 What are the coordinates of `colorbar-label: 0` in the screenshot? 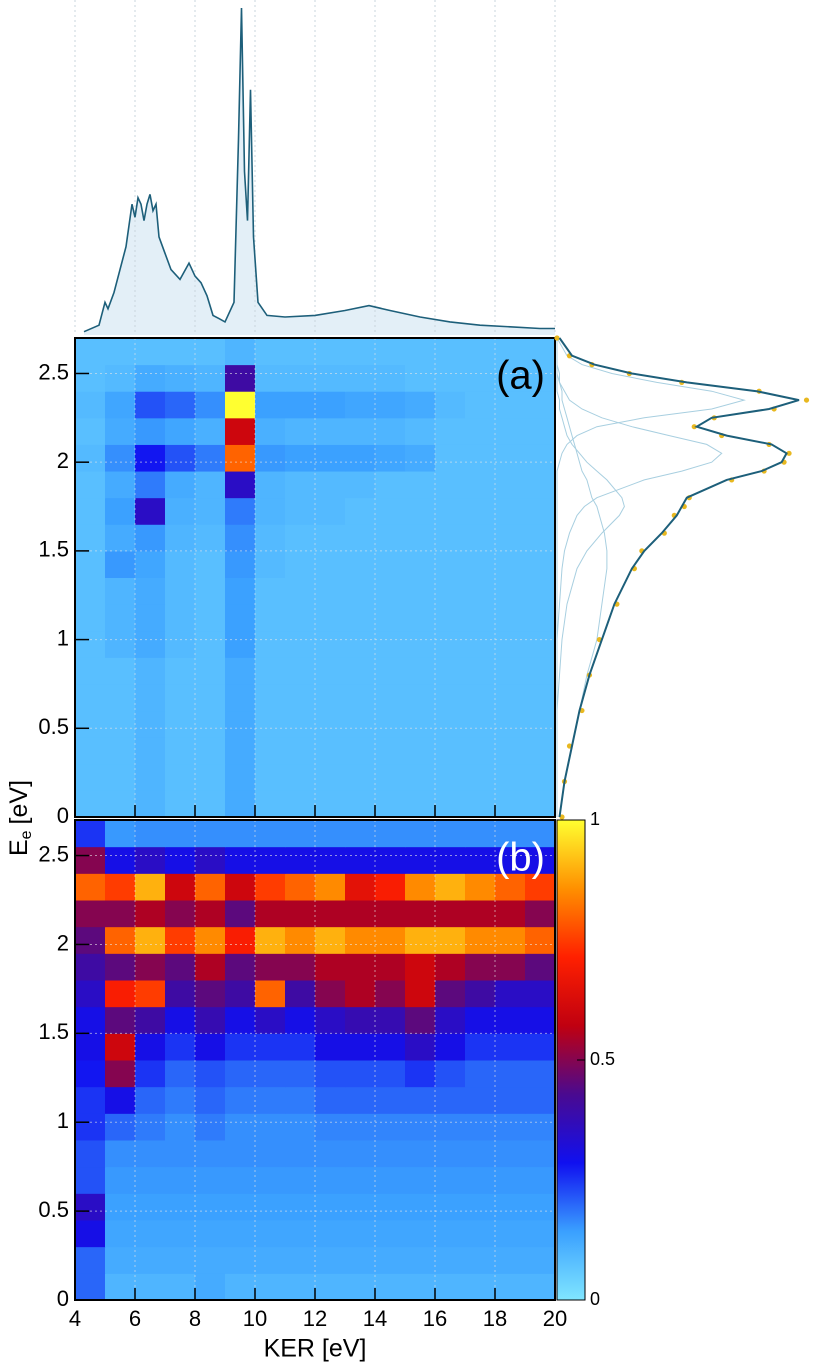 It's located at (595, 1299).